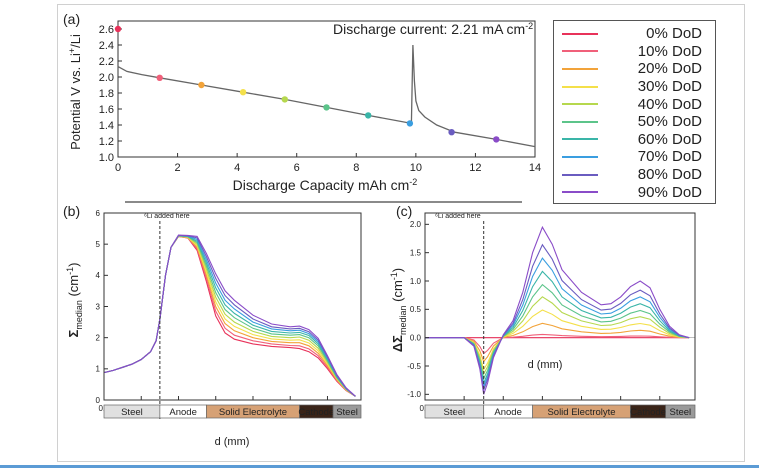  I want to click on panel-a-x-tick-label: 2, so click(178, 168).